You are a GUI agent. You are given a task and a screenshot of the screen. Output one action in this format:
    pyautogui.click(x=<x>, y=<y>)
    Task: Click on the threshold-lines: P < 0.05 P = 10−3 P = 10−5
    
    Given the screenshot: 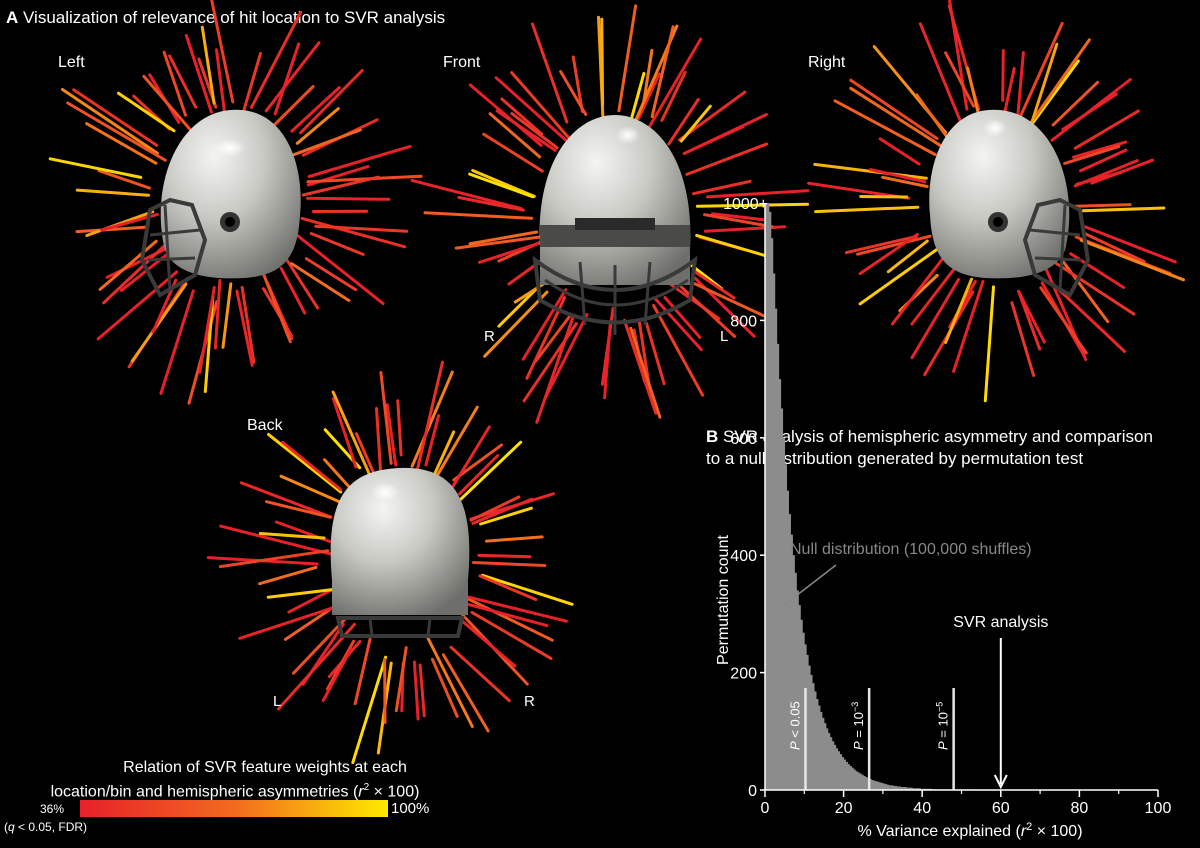 What is the action you would take?
    pyautogui.click(x=871, y=739)
    